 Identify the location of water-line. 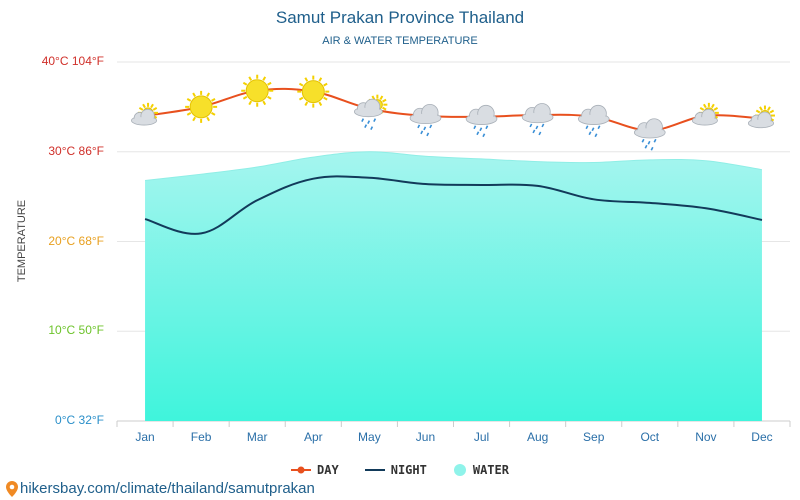
(453, 166).